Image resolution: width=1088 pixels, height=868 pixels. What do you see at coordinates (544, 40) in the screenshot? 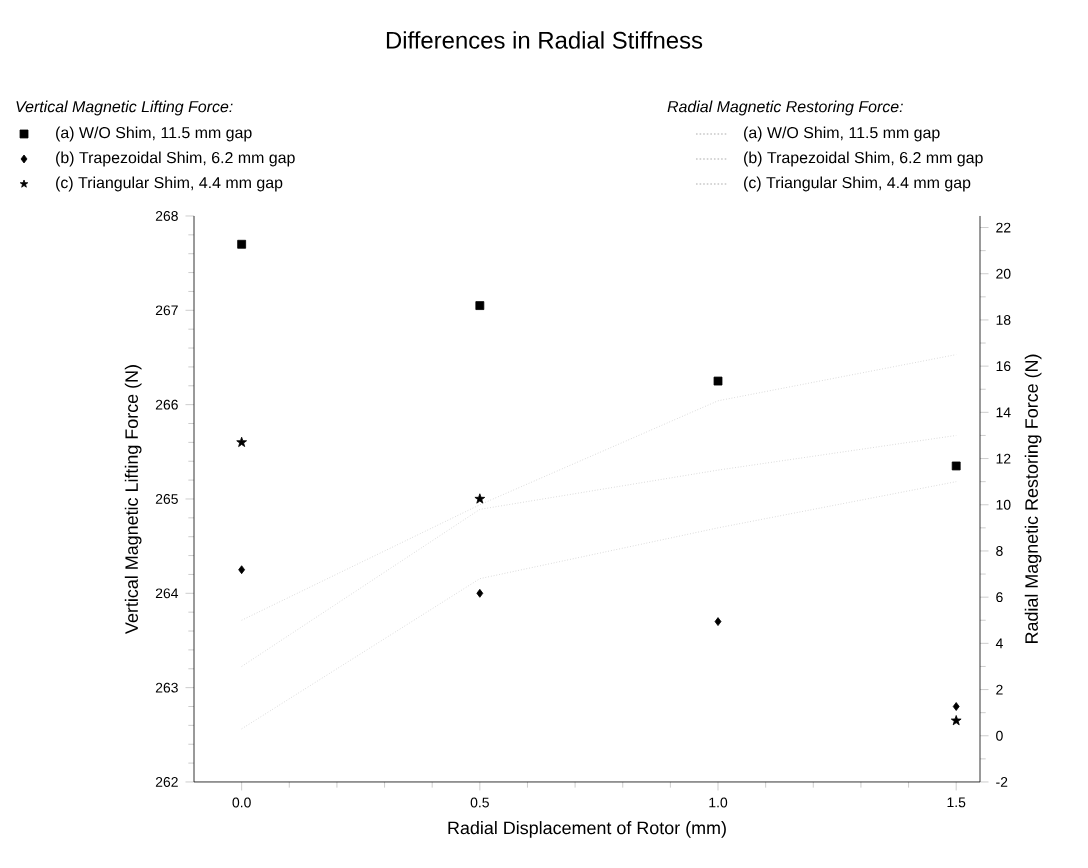
I see `chart-title: Differences in Radial Stiffness` at bounding box center [544, 40].